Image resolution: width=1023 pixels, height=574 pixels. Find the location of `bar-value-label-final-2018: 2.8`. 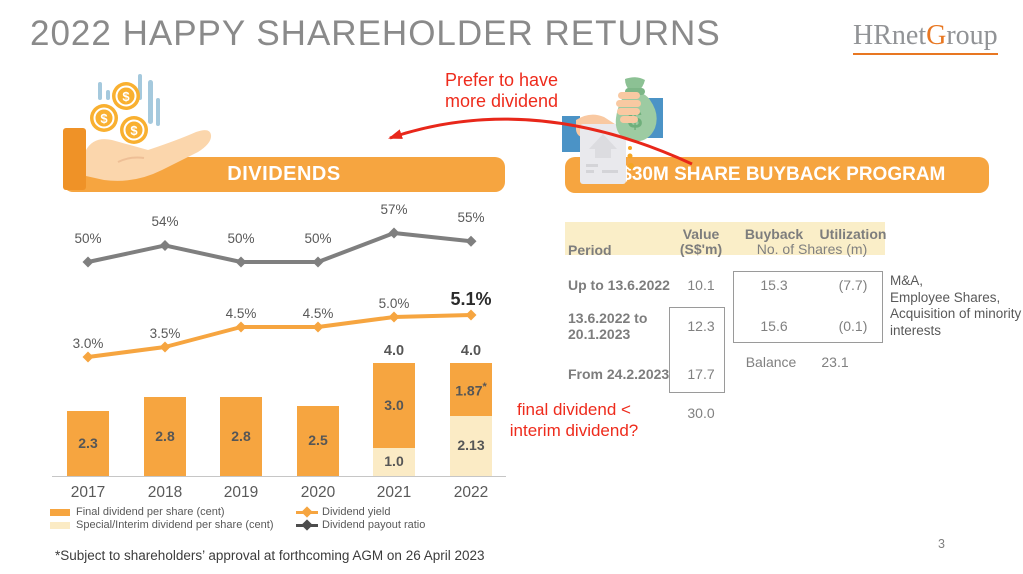

bar-value-label-final-2018: 2.8 is located at coordinates (165, 435).